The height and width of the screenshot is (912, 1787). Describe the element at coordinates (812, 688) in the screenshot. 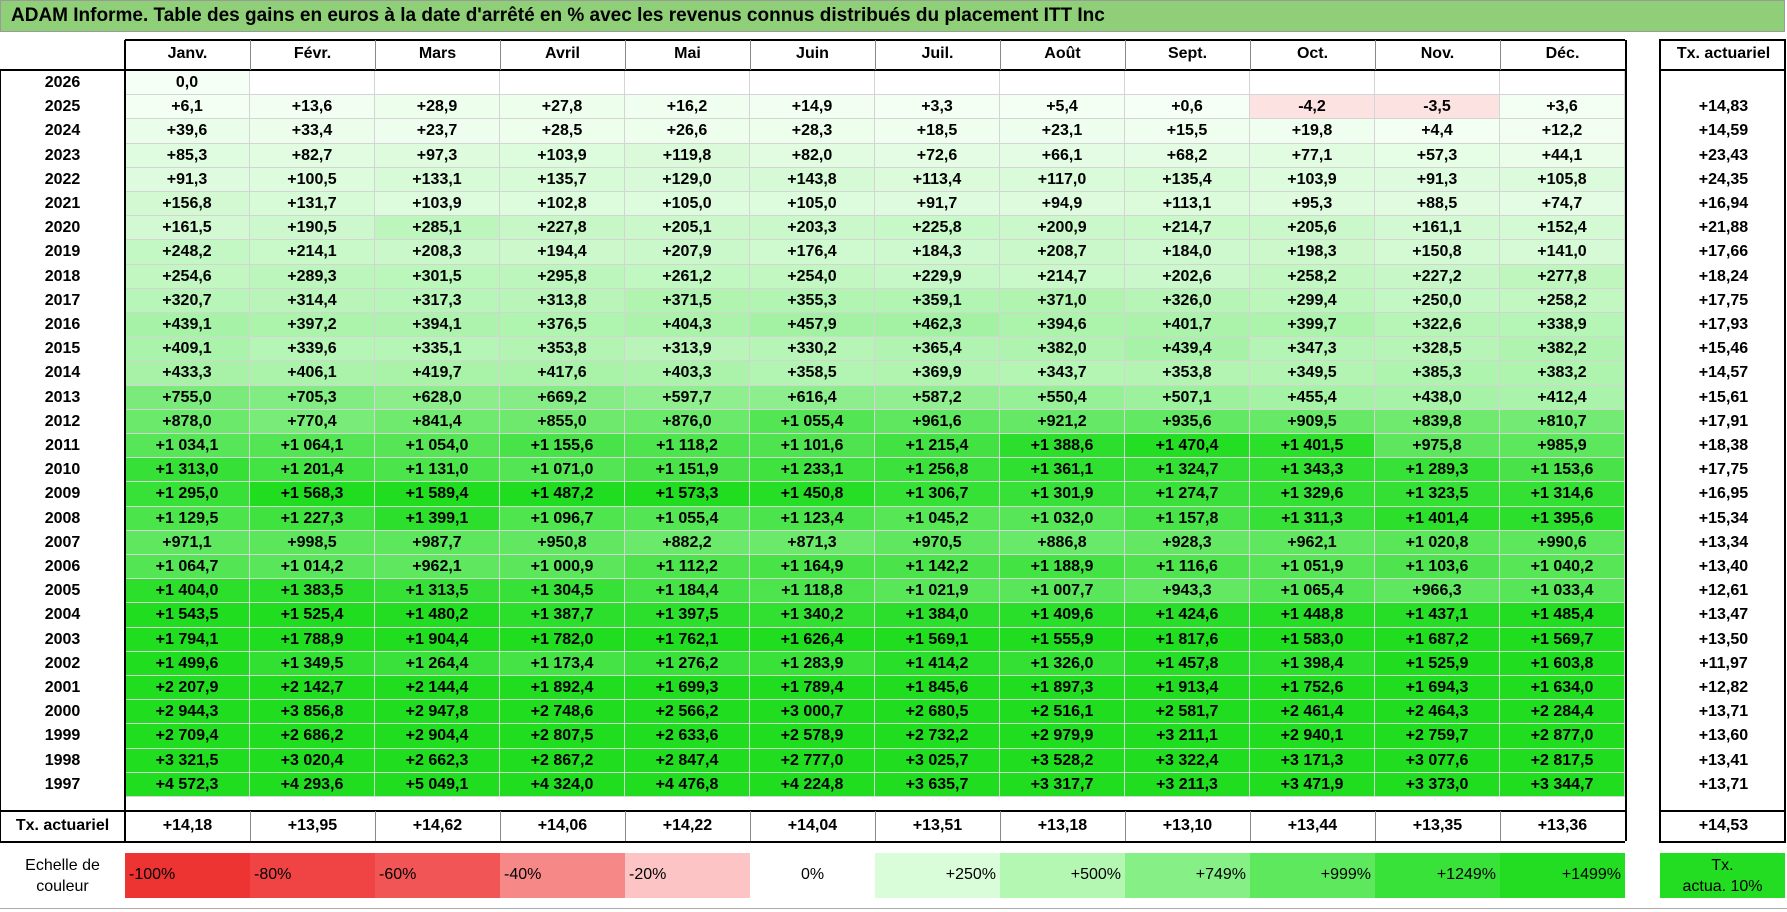

I see `table-cell: +1 789,4` at that location.